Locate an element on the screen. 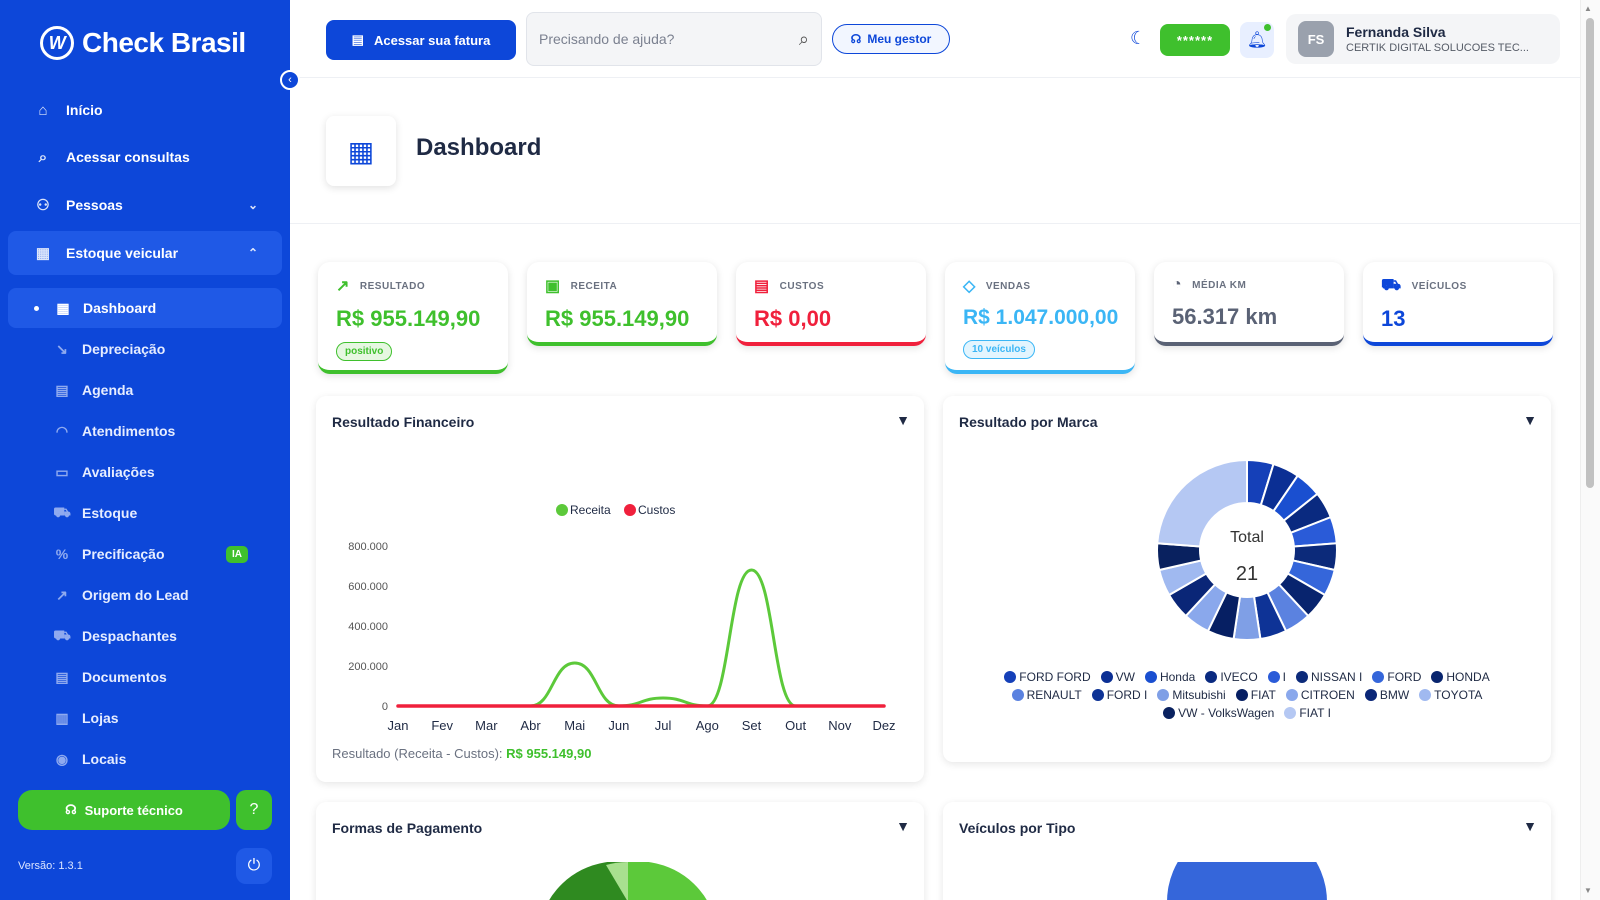  sidebar-item-label: Início is located at coordinates (84, 110).